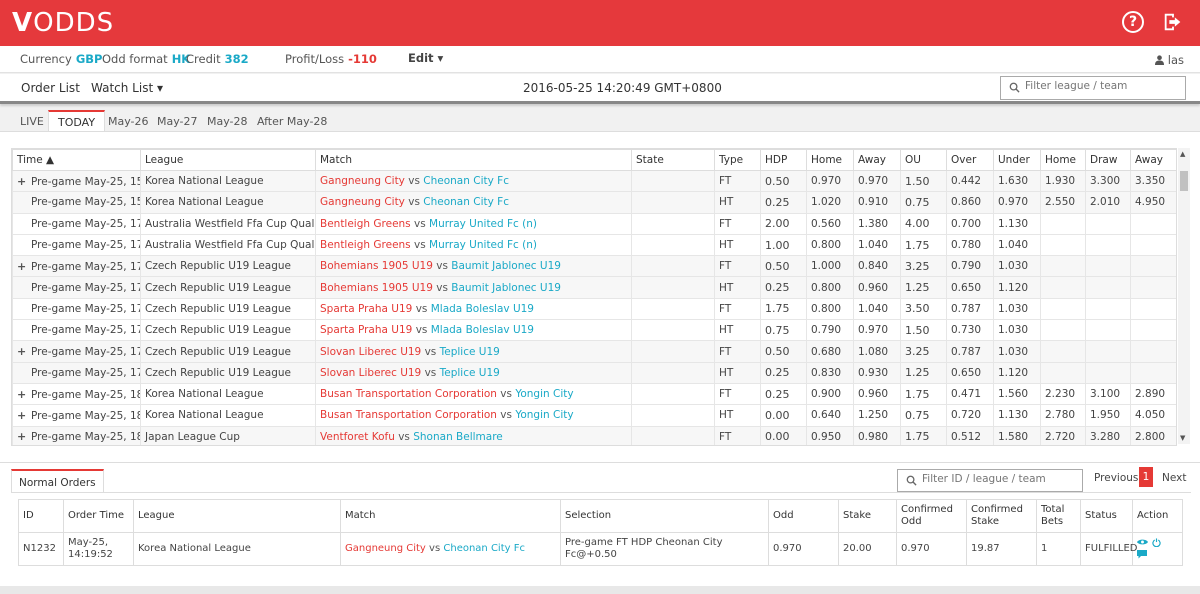 This screenshot has width=1200, height=594. I want to click on tab-live: LIVE, so click(32, 121).